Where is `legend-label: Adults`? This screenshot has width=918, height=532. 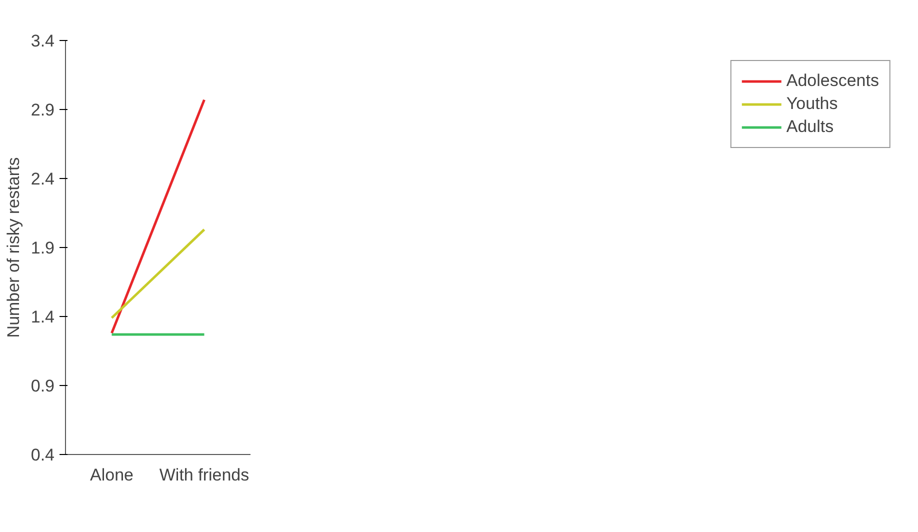
legend-label: Adults is located at coordinates (810, 127).